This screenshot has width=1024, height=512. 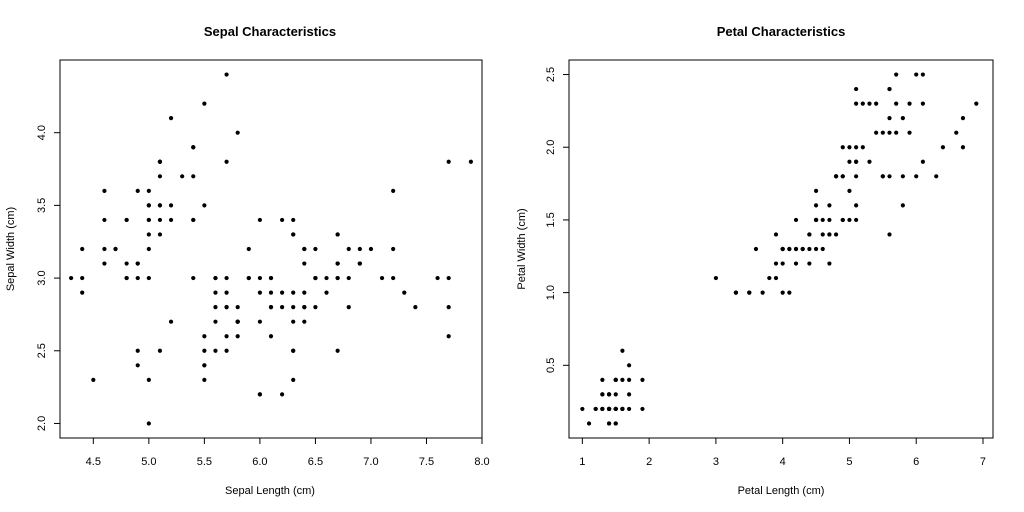 I want to click on sepal-x-tick-label: 5.5, so click(x=204, y=462).